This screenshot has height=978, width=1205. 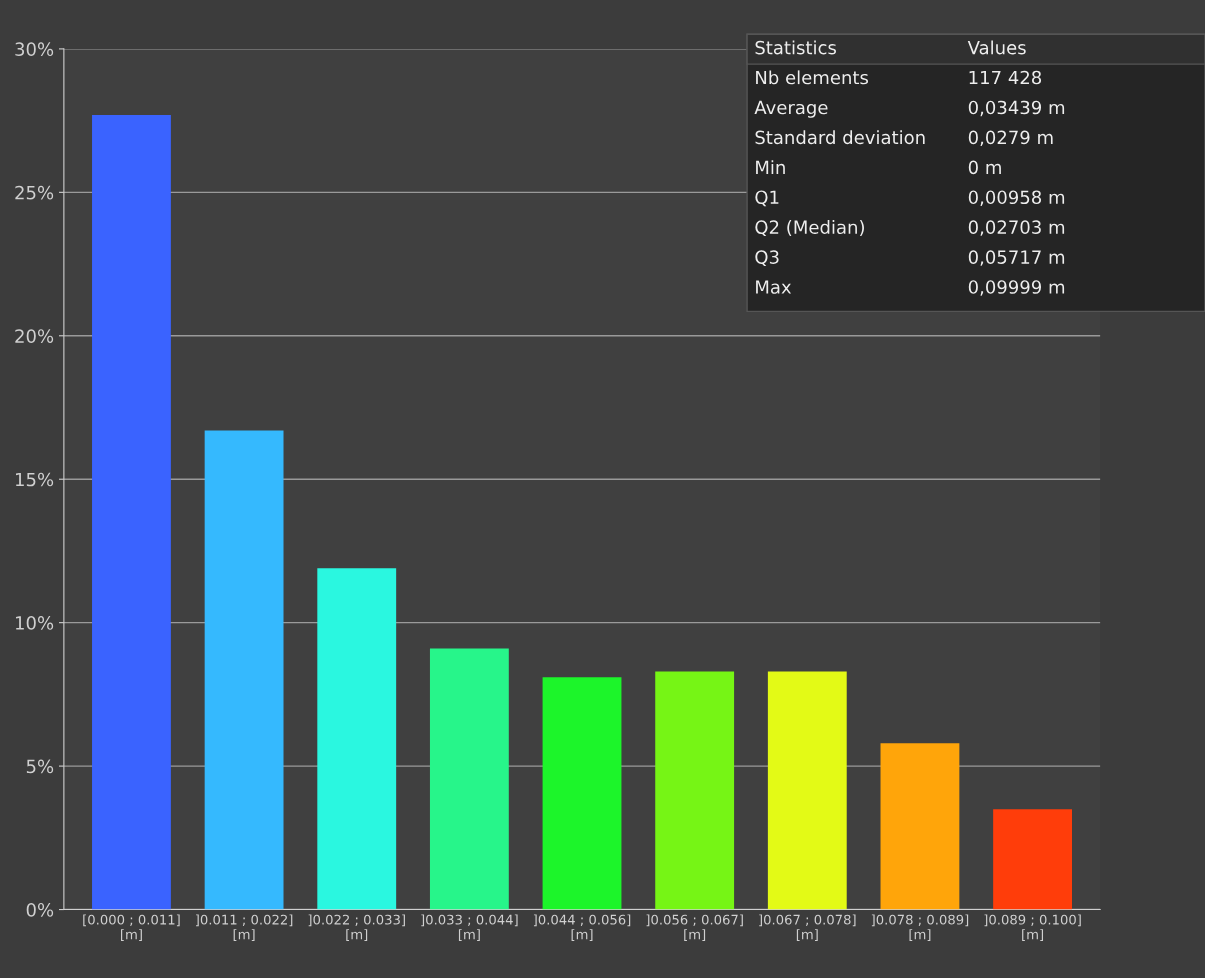 I want to click on annotation: Min, so click(x=770, y=167).